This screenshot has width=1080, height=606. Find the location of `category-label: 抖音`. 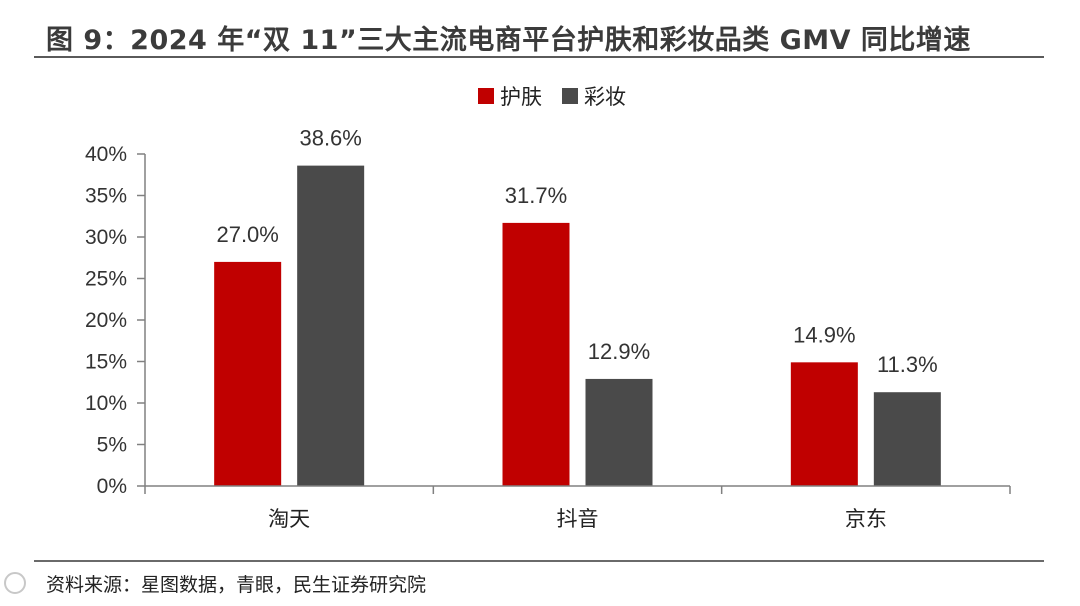

category-label: 抖音 is located at coordinates (578, 519).